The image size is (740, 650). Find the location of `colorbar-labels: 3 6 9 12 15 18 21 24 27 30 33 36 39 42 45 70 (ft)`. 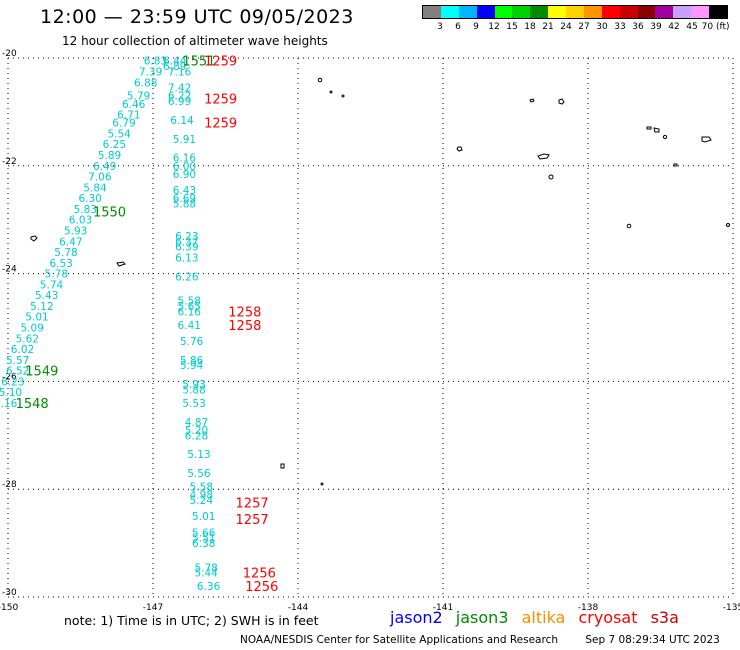

colorbar-labels: 3 6 9 12 15 18 21 24 27 30 33 36 39 42 45 70 (ft) is located at coordinates (581, 28).